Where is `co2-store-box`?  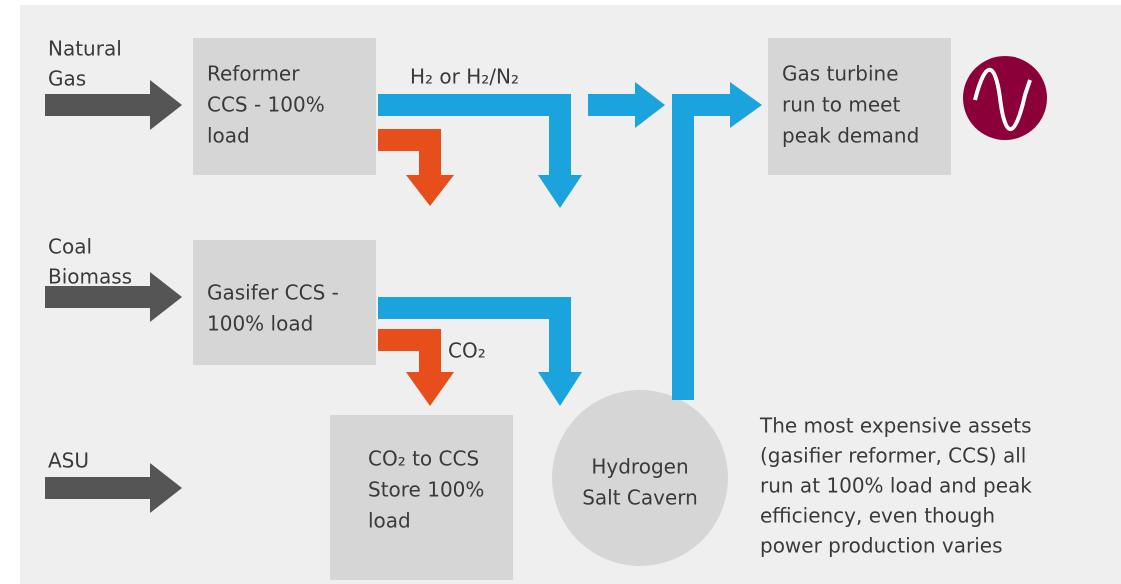
co2-store-box is located at coordinates (421, 497).